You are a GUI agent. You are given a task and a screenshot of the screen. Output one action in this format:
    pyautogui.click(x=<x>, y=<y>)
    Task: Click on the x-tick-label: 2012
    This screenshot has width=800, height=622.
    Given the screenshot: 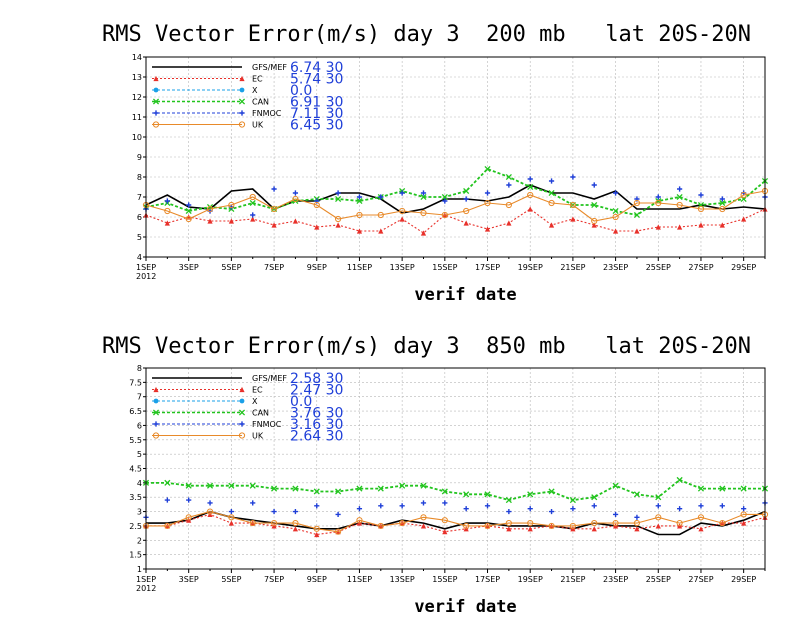 What is the action you would take?
    pyautogui.click(x=146, y=588)
    